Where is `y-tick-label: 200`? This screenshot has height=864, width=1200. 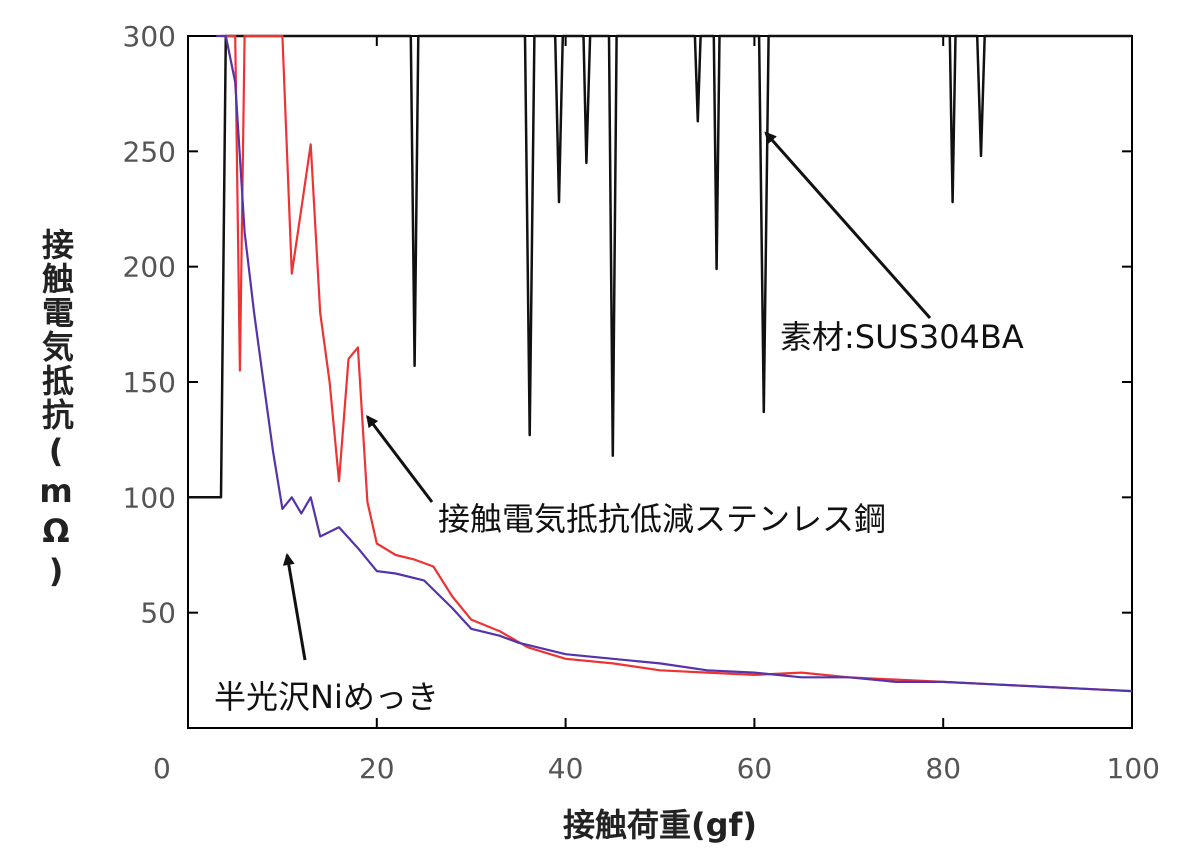 y-tick-label: 200 is located at coordinates (149, 267).